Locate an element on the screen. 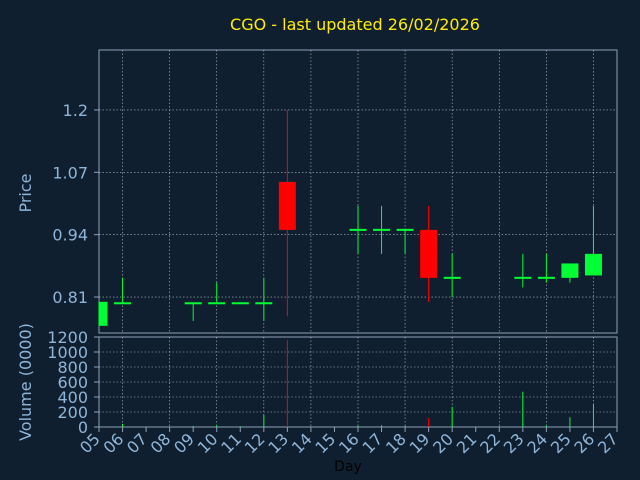  day-axis-label: Day is located at coordinates (348, 467).